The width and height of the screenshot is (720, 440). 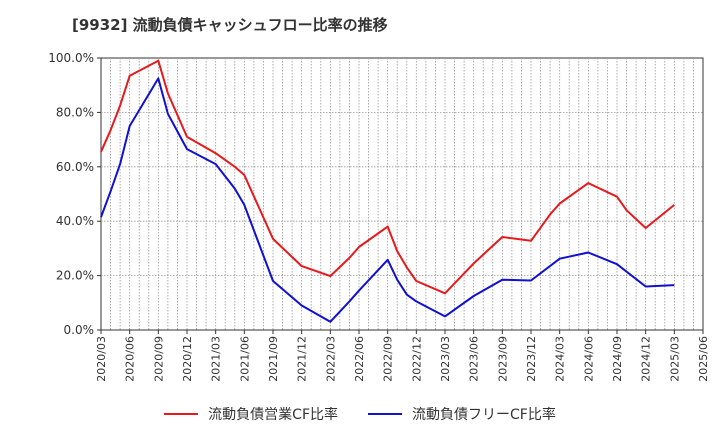 What do you see at coordinates (230, 25) in the screenshot?
I see `chart-title: [9932] 流動負債キャッシュフロー比率の推移` at bounding box center [230, 25].